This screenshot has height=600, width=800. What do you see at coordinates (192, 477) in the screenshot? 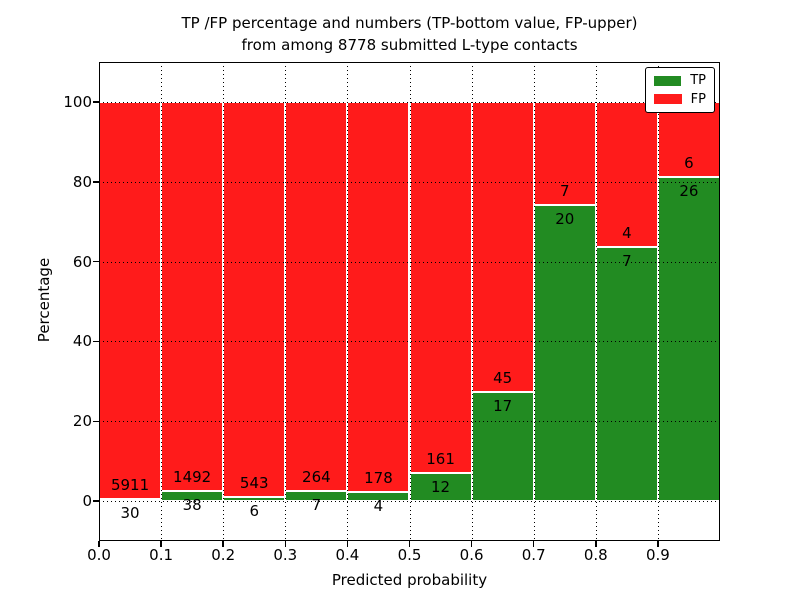
I see `fp-count-label: 1492` at bounding box center [192, 477].